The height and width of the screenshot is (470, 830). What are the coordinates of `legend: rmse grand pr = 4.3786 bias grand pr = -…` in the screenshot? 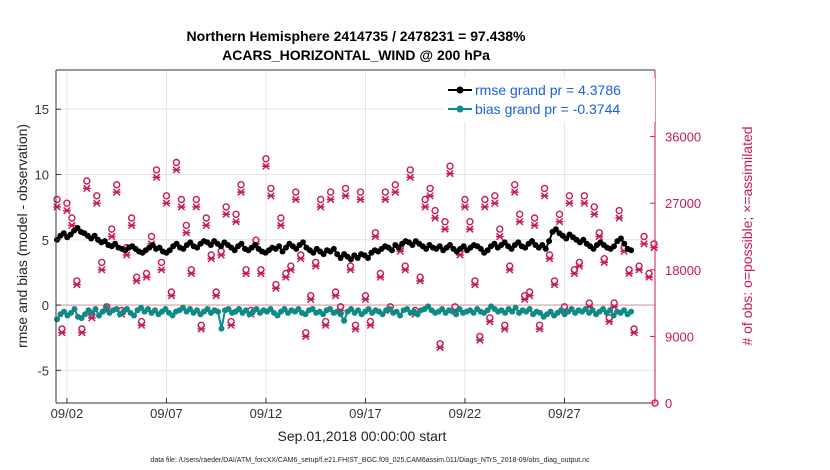 It's located at (549, 100).